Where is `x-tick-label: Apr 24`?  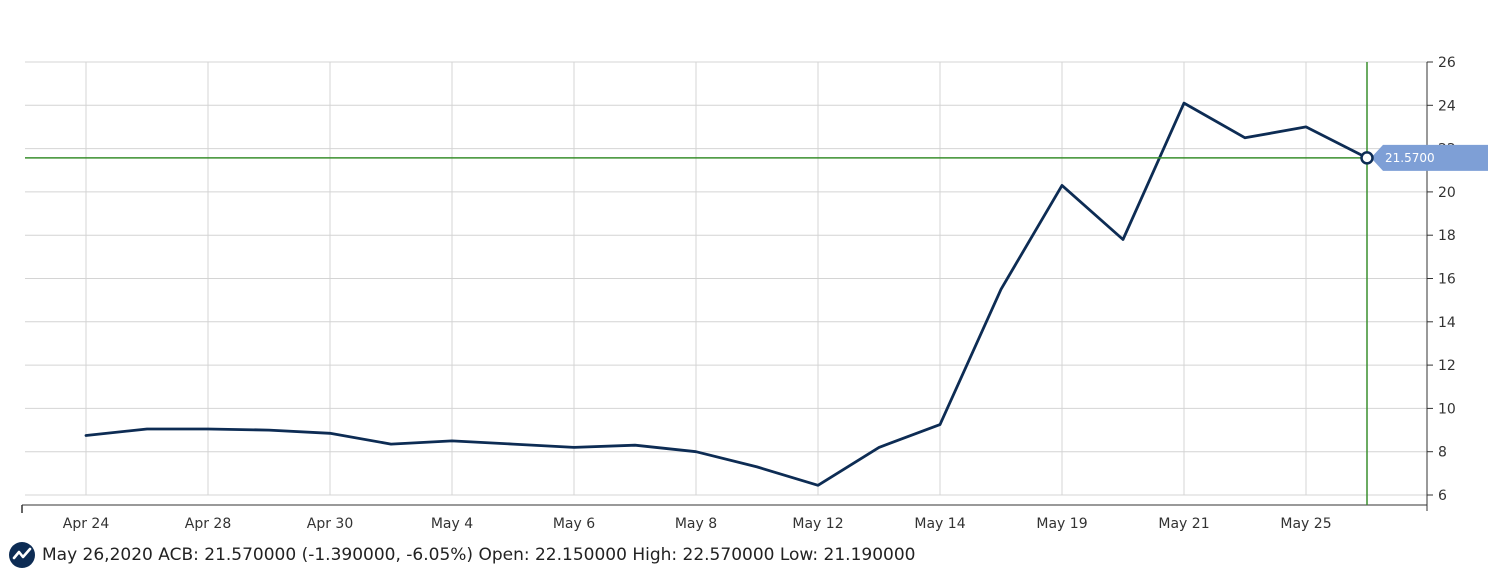
x-tick-label: Apr 24 is located at coordinates (86, 524).